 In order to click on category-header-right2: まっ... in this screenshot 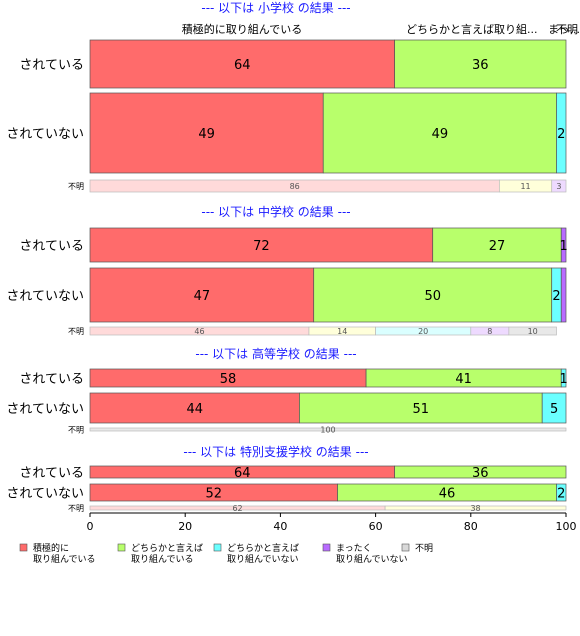, I will do `click(564, 29)`.